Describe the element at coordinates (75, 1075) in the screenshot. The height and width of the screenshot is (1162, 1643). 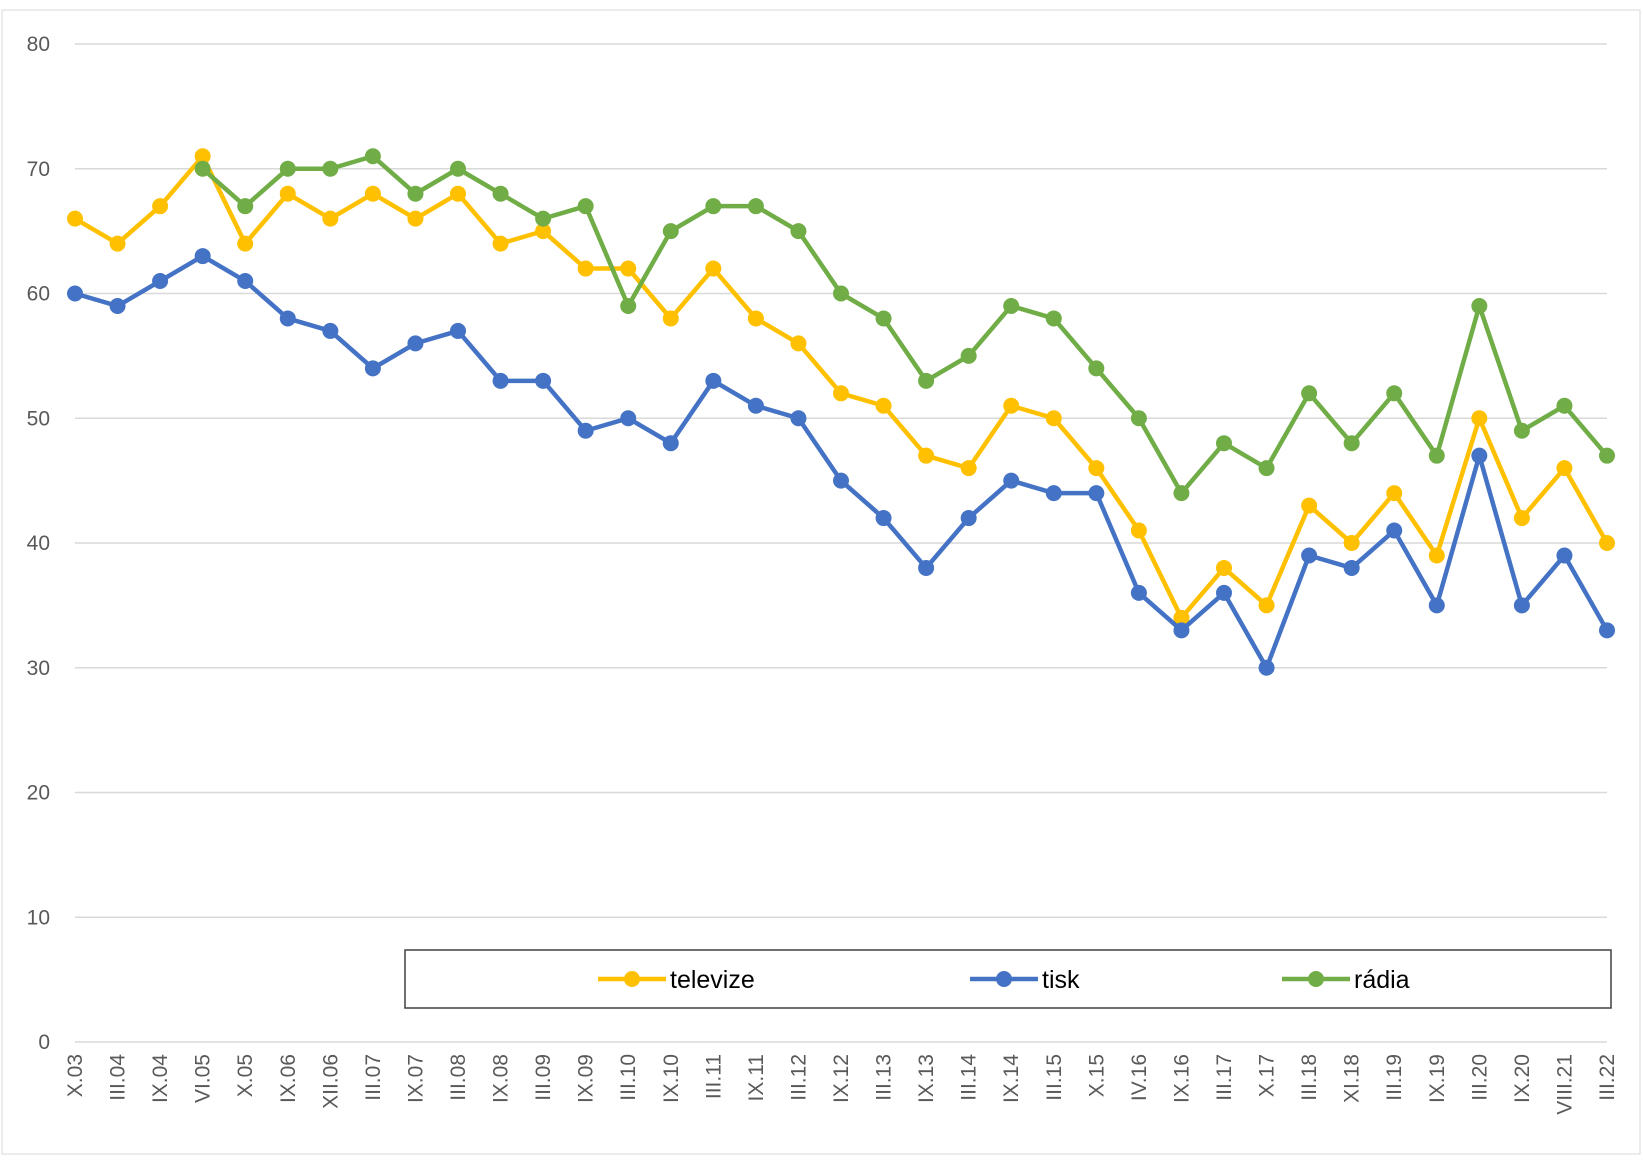
I see `x-tick-label: X.03` at that location.